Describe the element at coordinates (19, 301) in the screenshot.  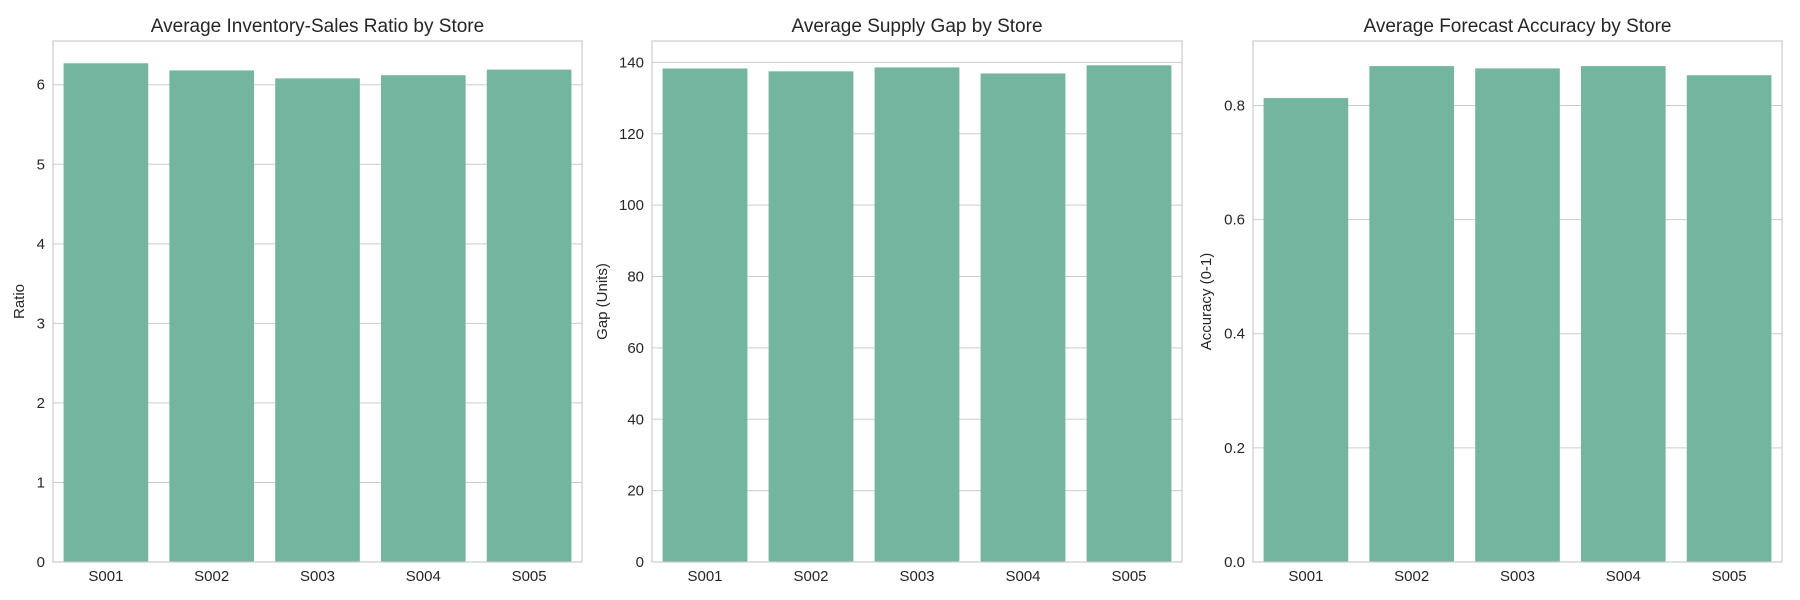
I see `y-axis-label: Ratio` at that location.